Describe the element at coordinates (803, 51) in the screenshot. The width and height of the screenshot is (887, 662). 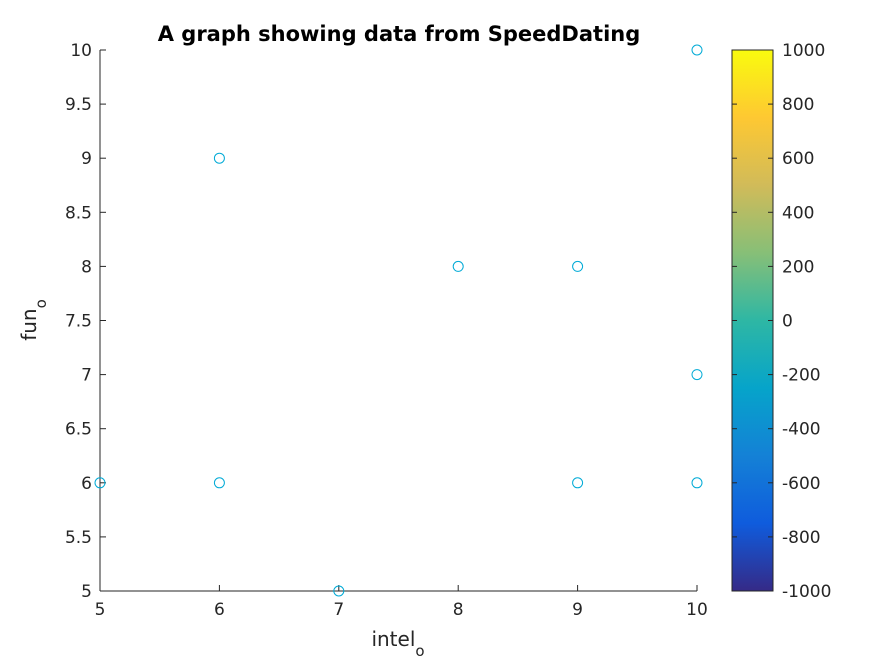
I see `colorbar-tick-label: 1000` at that location.